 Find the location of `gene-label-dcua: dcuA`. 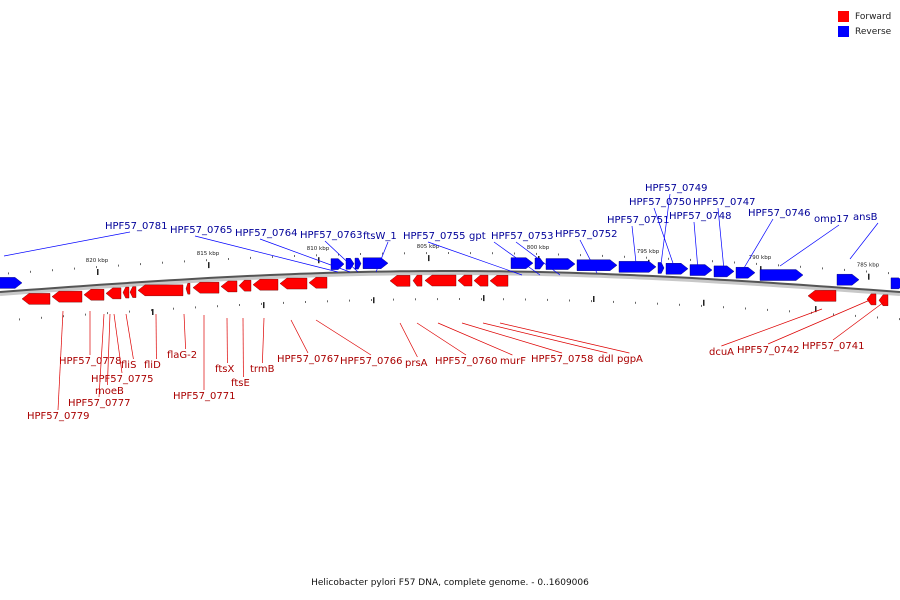

gene-label-dcua: dcuA is located at coordinates (721, 352).